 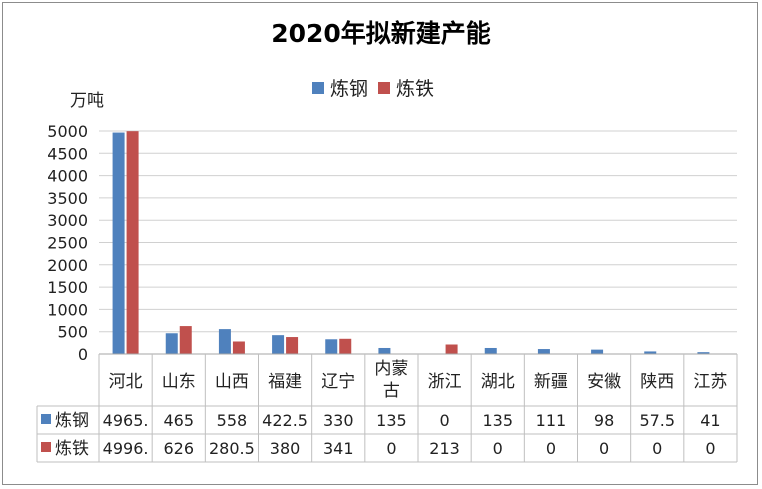 I want to click on data-label: 98, so click(x=604, y=420).